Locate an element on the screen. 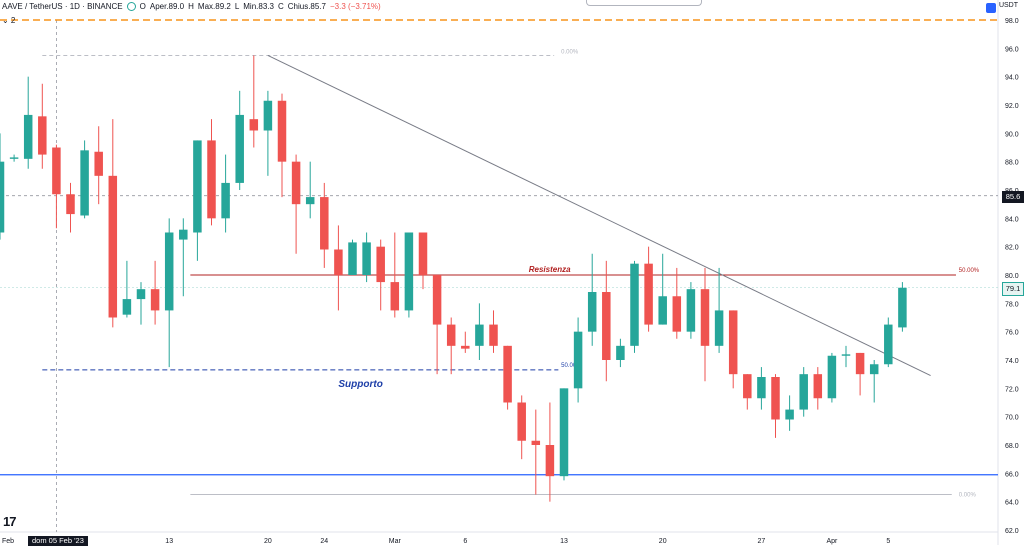  y-tick-label: 72.0 is located at coordinates (1012, 389).